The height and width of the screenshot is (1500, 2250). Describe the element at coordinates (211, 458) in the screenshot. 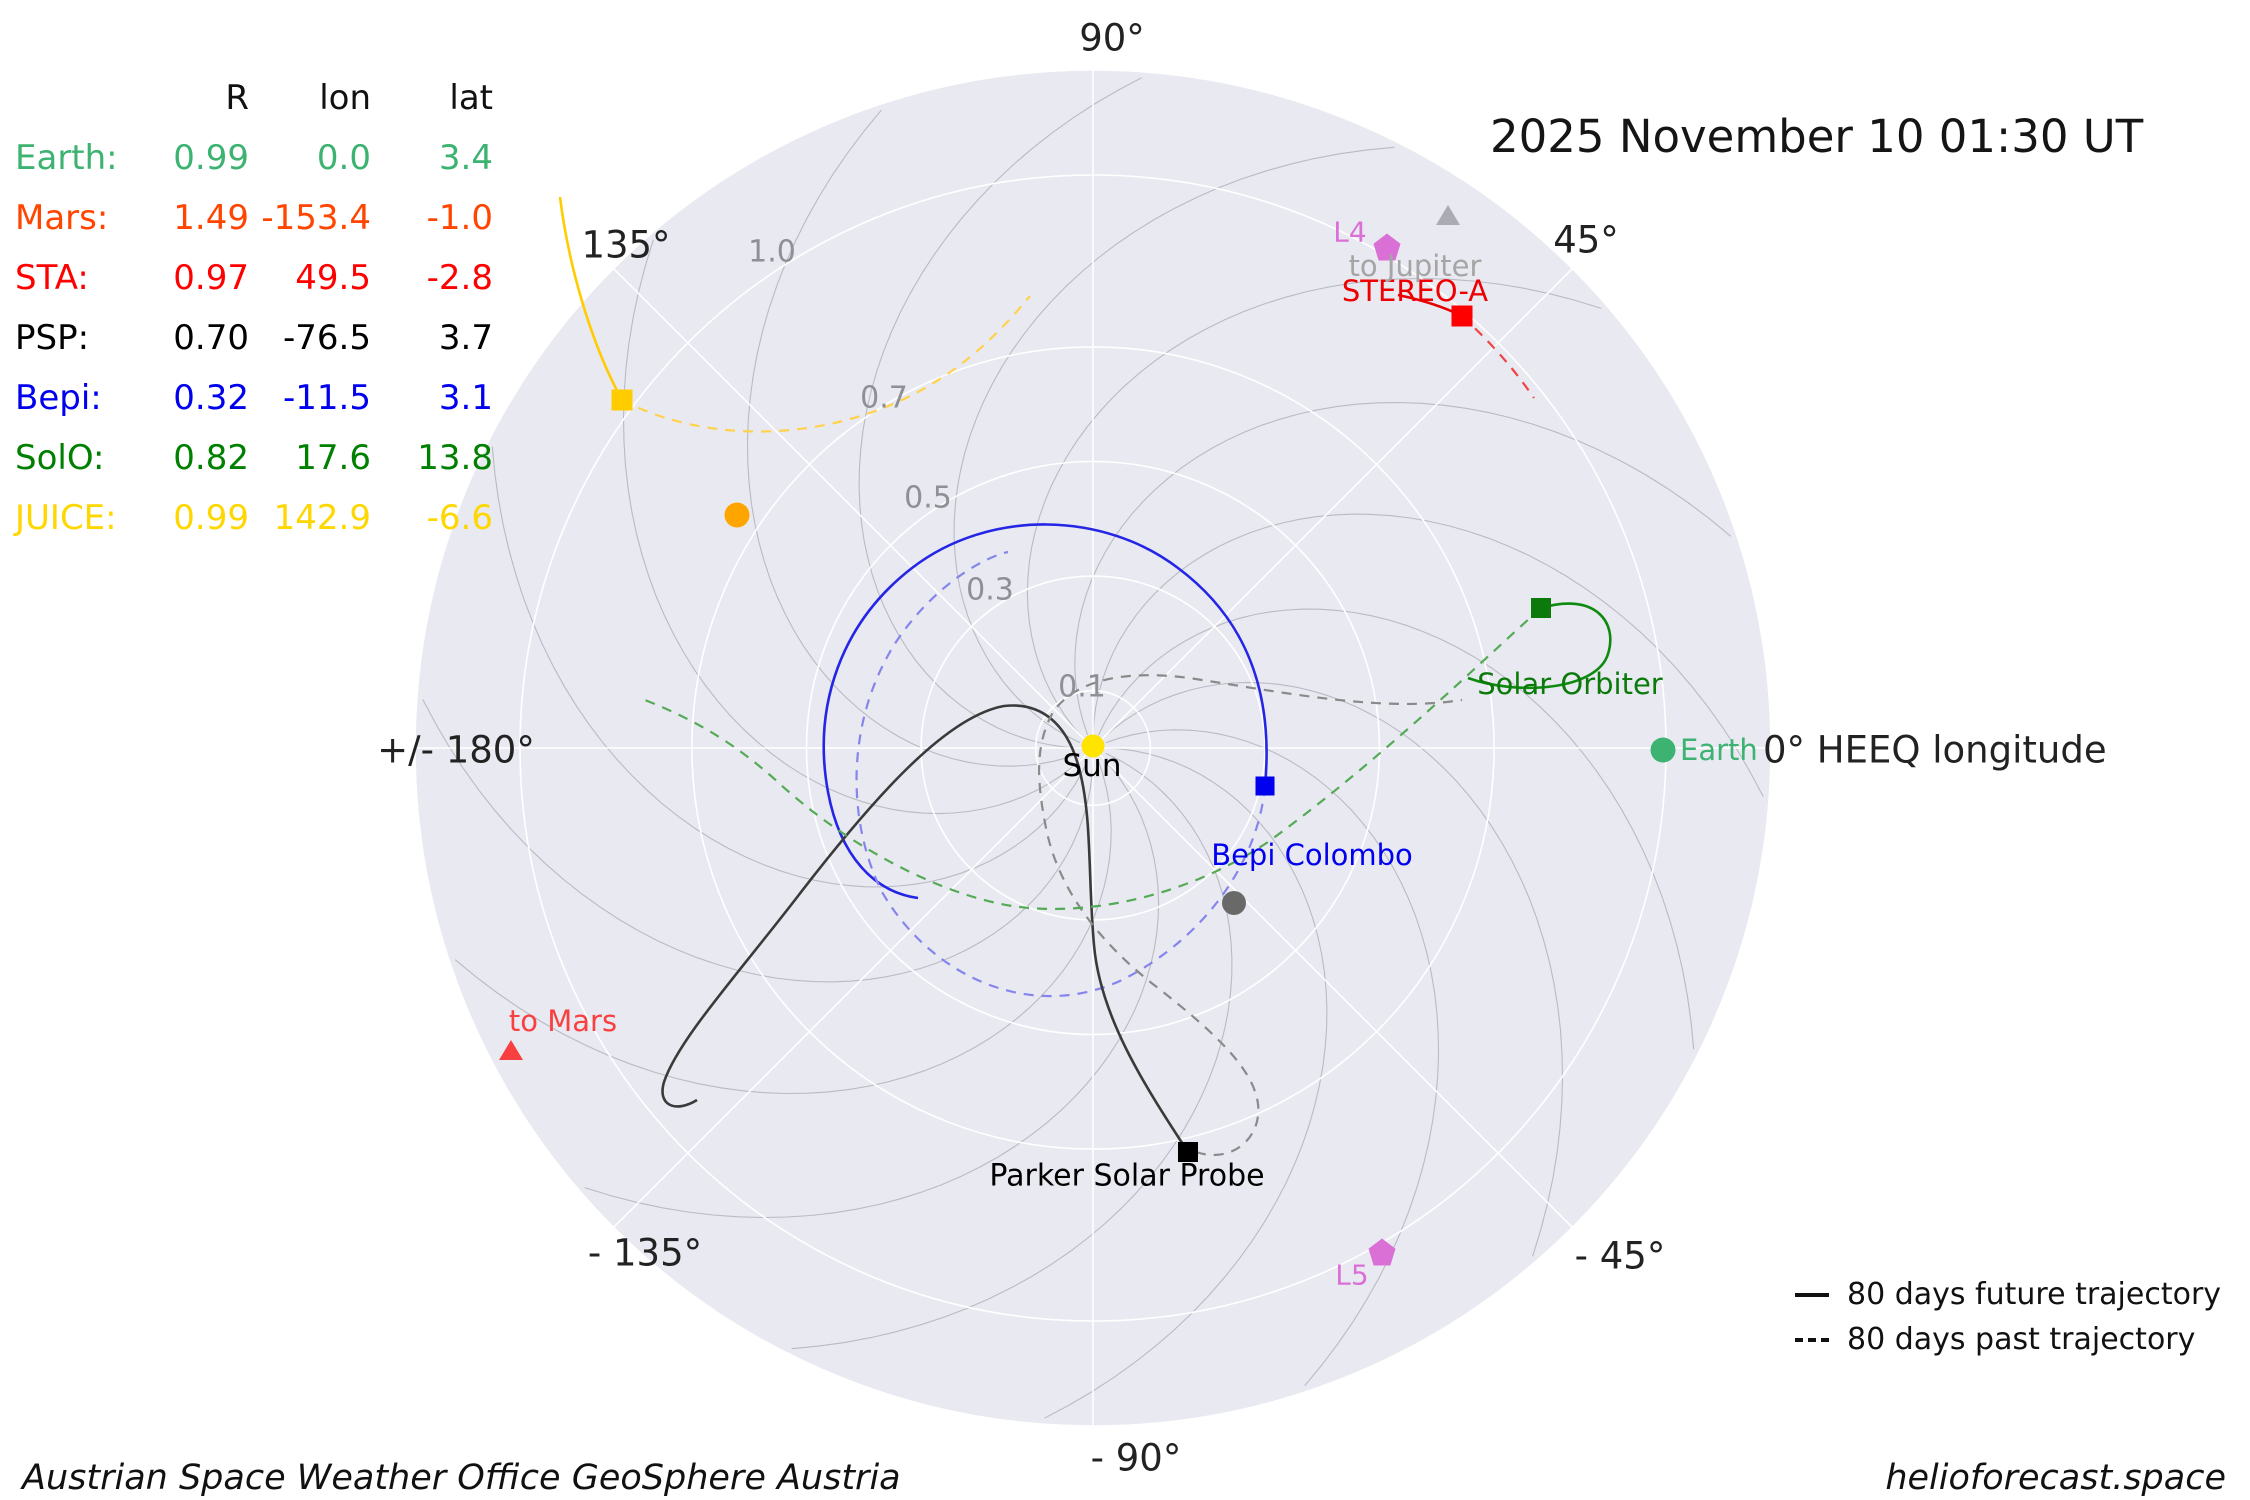

I see `ephemeris-cell-R: 0.82` at that location.